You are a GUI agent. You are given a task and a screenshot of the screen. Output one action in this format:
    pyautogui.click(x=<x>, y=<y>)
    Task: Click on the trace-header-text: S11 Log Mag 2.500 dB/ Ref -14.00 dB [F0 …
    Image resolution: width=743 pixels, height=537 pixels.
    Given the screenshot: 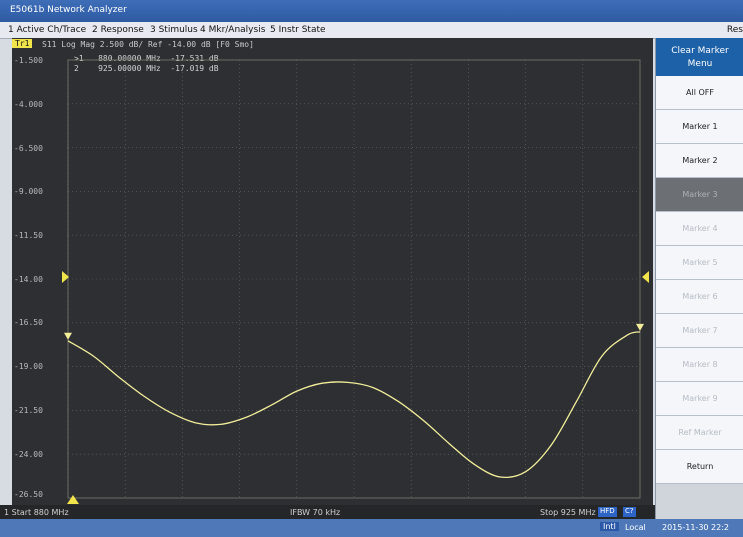 What is the action you would take?
    pyautogui.click(x=148, y=44)
    